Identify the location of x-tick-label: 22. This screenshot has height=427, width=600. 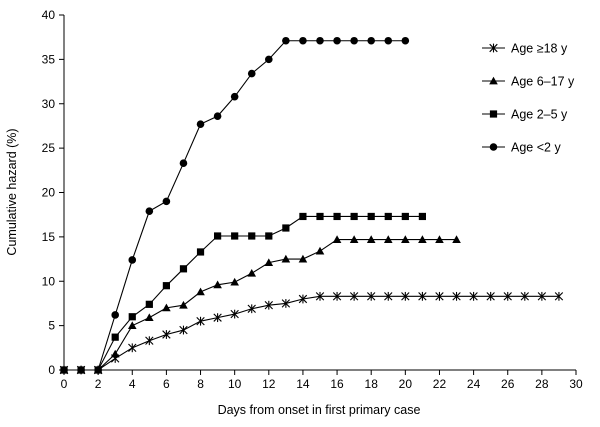
(440, 384).